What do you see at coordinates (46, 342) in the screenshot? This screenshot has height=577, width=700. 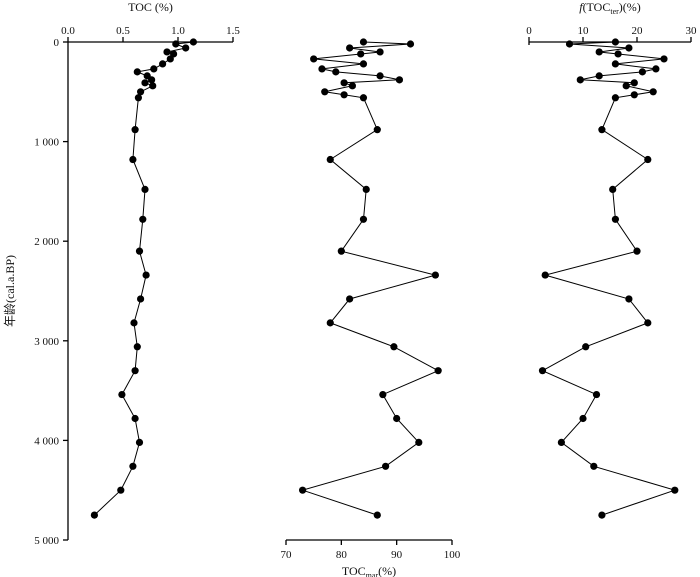 I see `y-tick-label: 3 000` at bounding box center [46, 342].